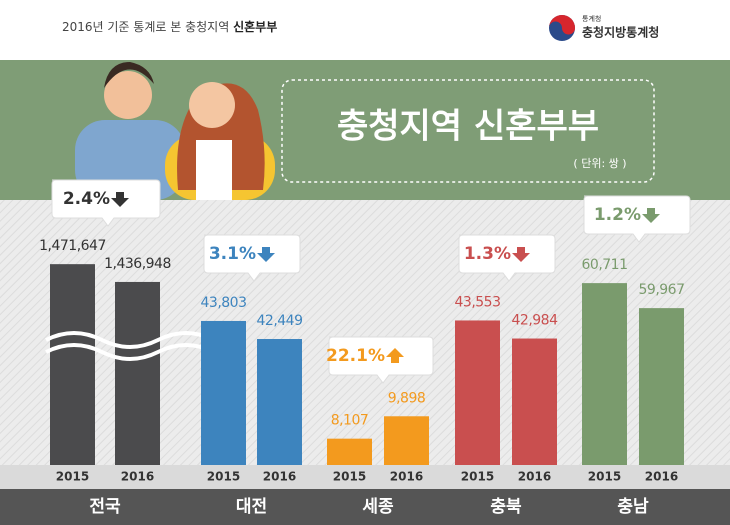 This screenshot has width=730, height=525. Describe the element at coordinates (137, 264) in the screenshot. I see `value-label: 1,436,948` at that location.